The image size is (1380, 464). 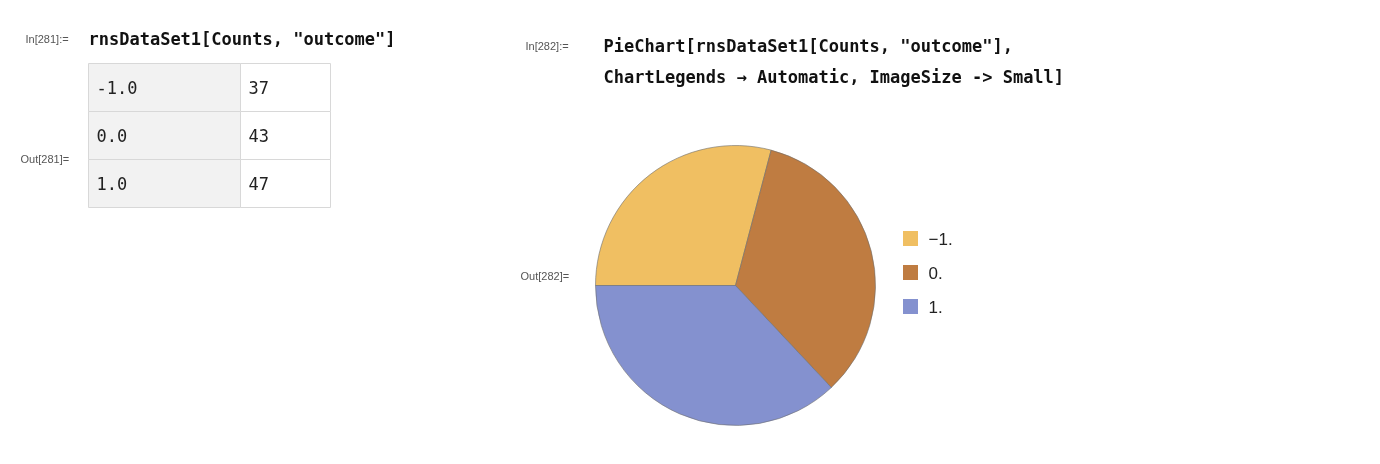 What do you see at coordinates (112, 136) in the screenshot?
I see `category-label: 0.0` at bounding box center [112, 136].